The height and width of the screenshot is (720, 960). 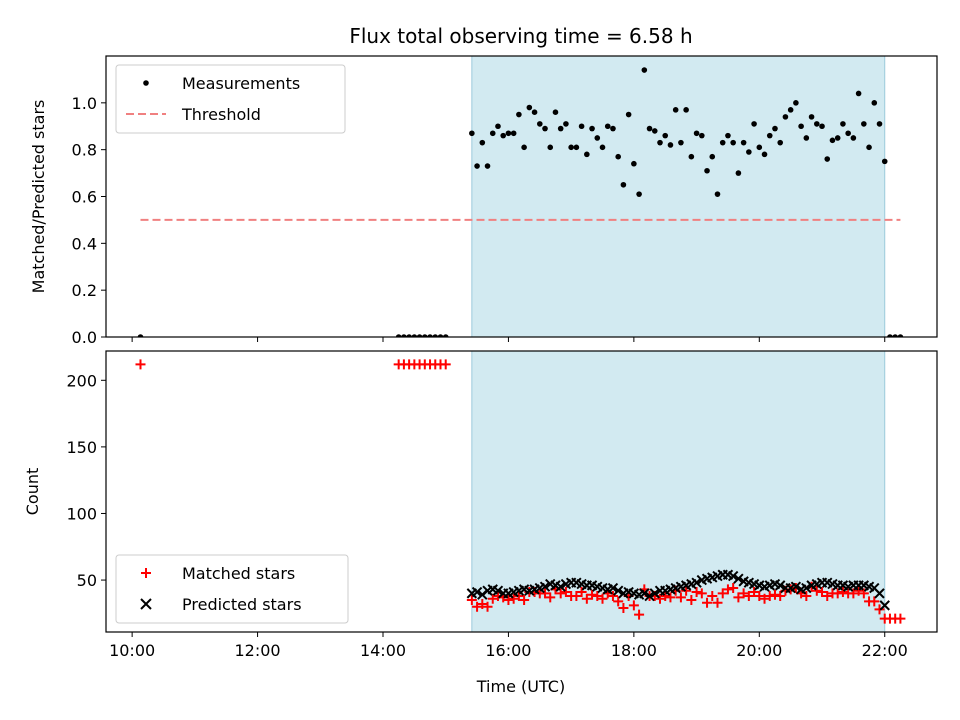 I want to click on ratio-y-tick-label: 0.8, so click(x=84, y=150).